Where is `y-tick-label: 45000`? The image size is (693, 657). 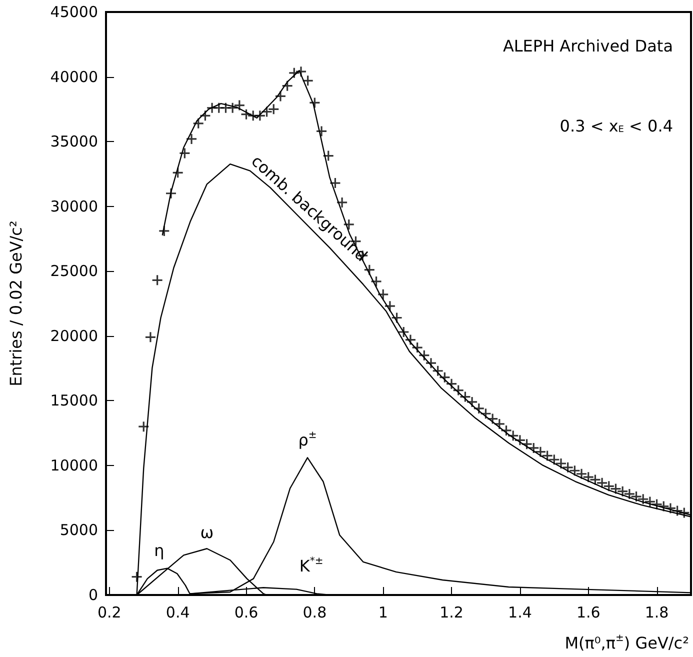
y-tick-label: 45000 is located at coordinates (74, 12).